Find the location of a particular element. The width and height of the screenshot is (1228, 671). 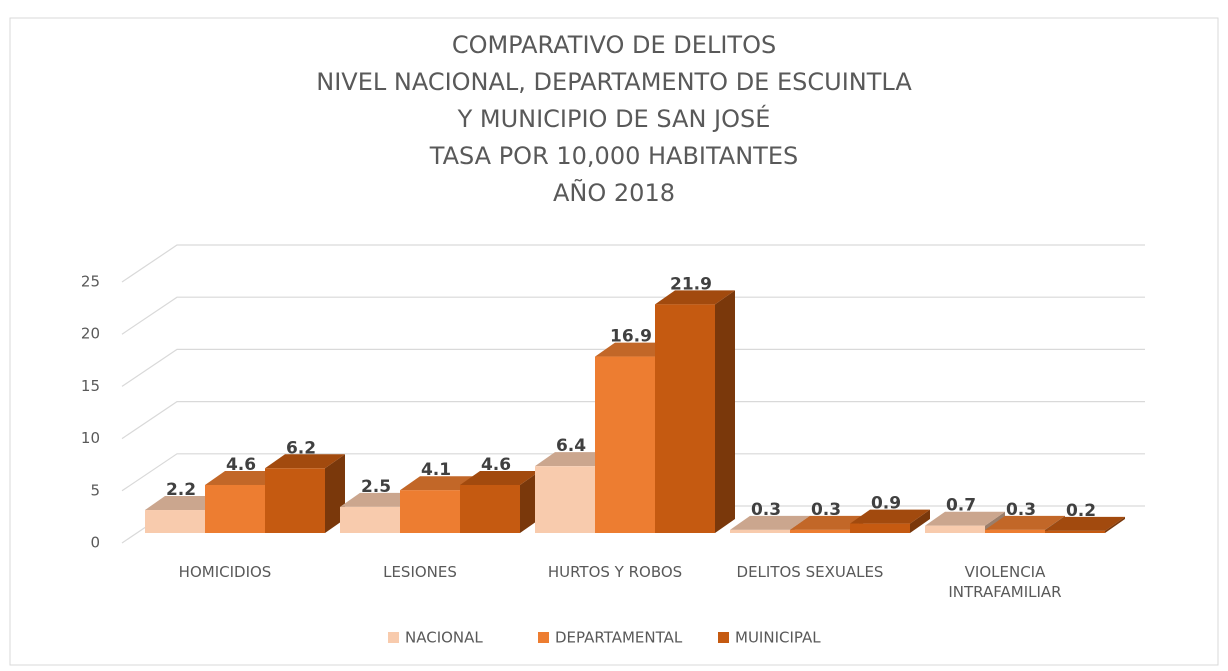

legend-label: DEPARTAMENTAL is located at coordinates (619, 638).